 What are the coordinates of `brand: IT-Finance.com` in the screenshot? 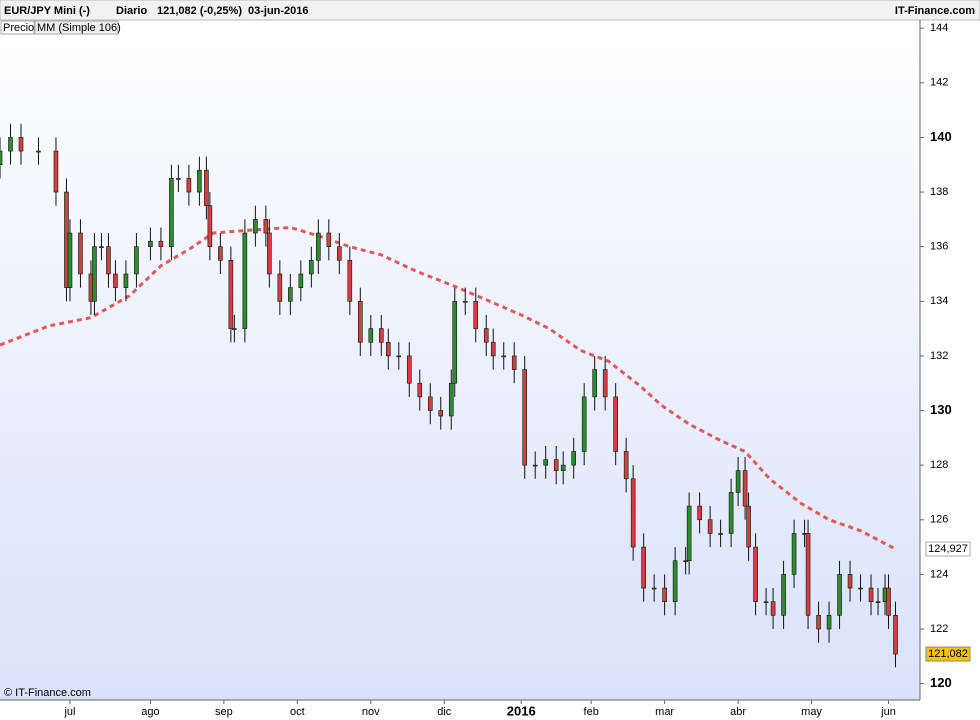 It's located at (935, 11).